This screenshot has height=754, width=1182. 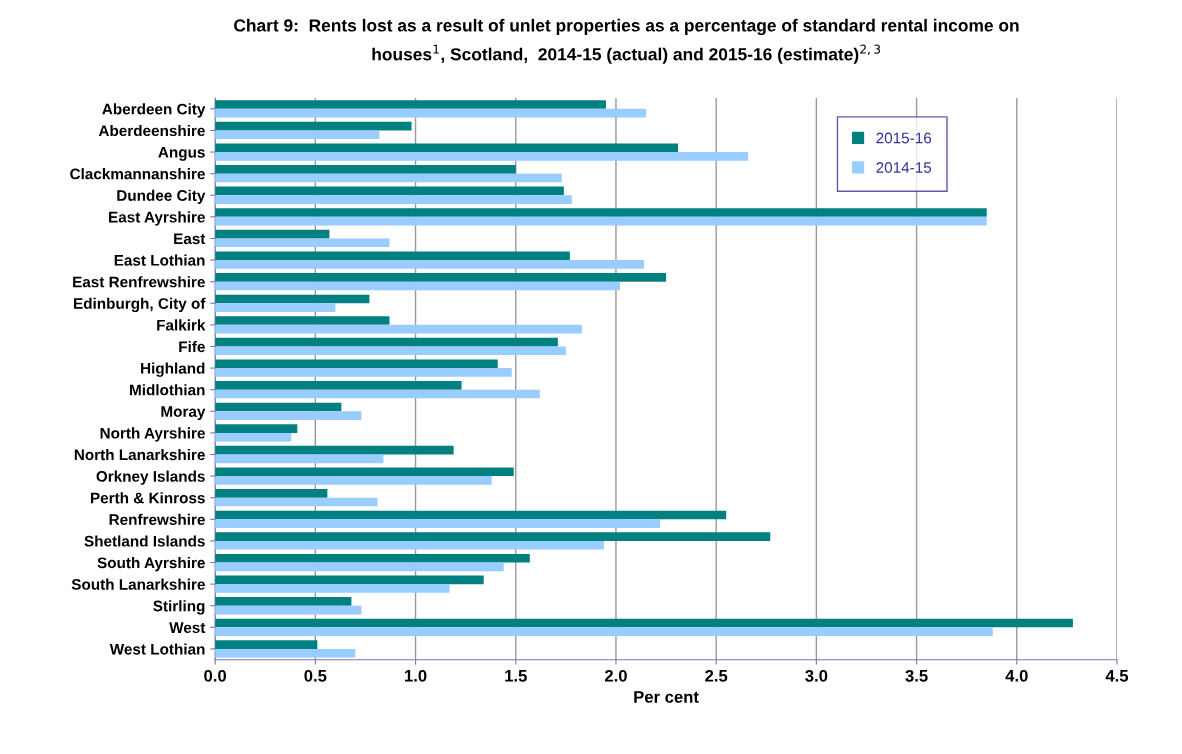 I want to click on y-tick-label: North Ayrshire, so click(x=152, y=434).